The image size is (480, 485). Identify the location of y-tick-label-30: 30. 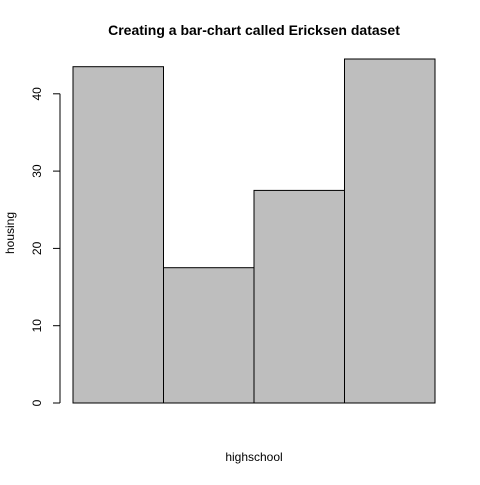
(37, 171).